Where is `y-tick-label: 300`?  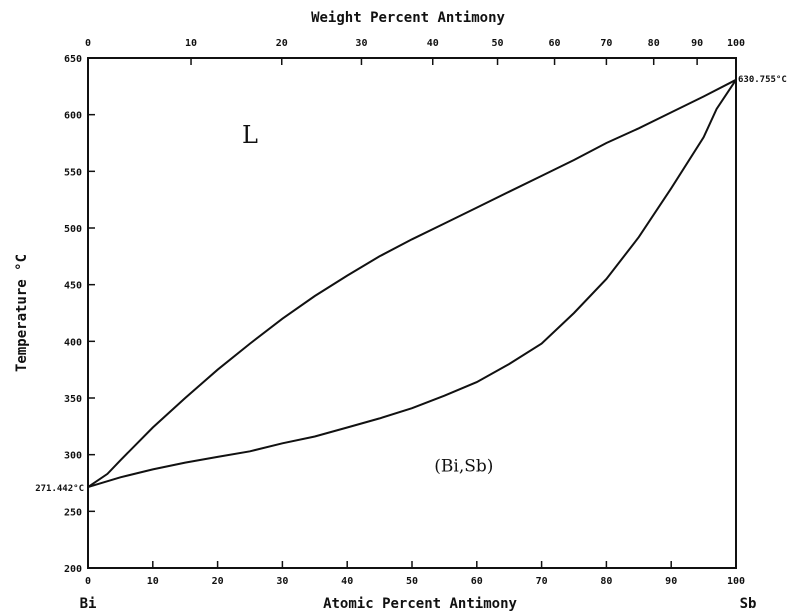
y-tick-label: 300 is located at coordinates (73, 456).